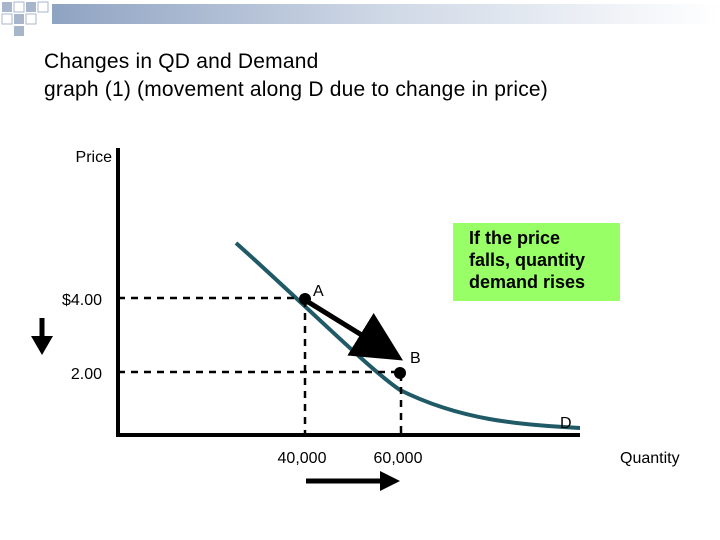 This screenshot has height=540, width=720. I want to click on slide-header-decoration, so click(360, 18).